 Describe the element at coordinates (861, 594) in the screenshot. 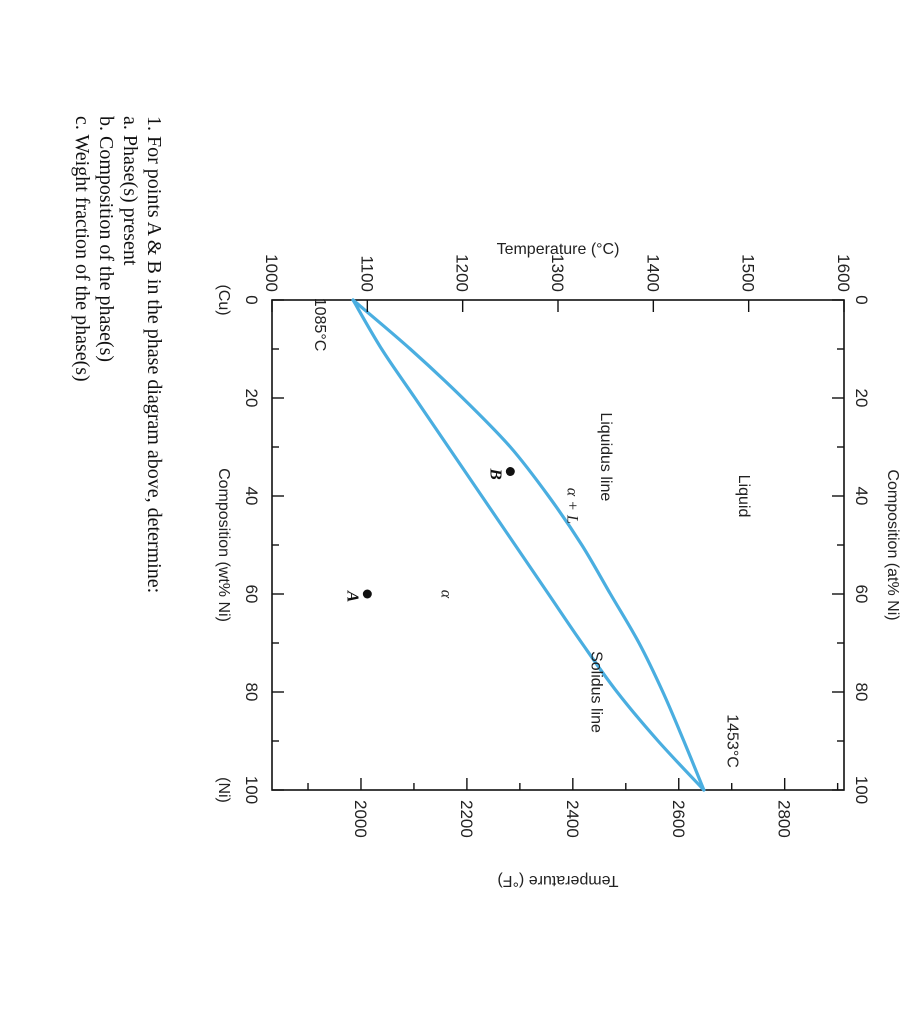

I see `x2-tick-label: 60` at that location.